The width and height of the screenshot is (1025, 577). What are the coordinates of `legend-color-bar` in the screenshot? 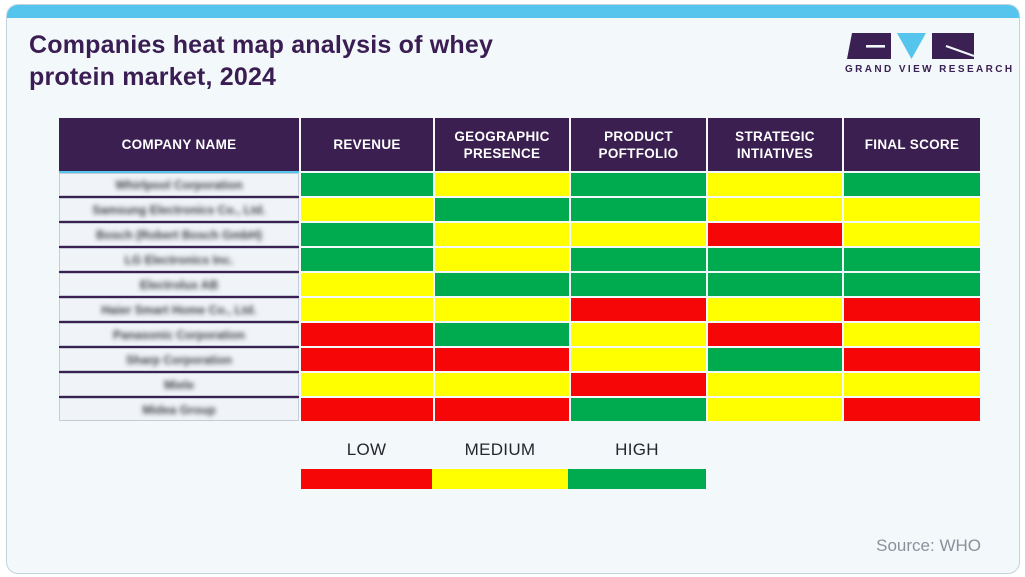 It's located at (503, 479).